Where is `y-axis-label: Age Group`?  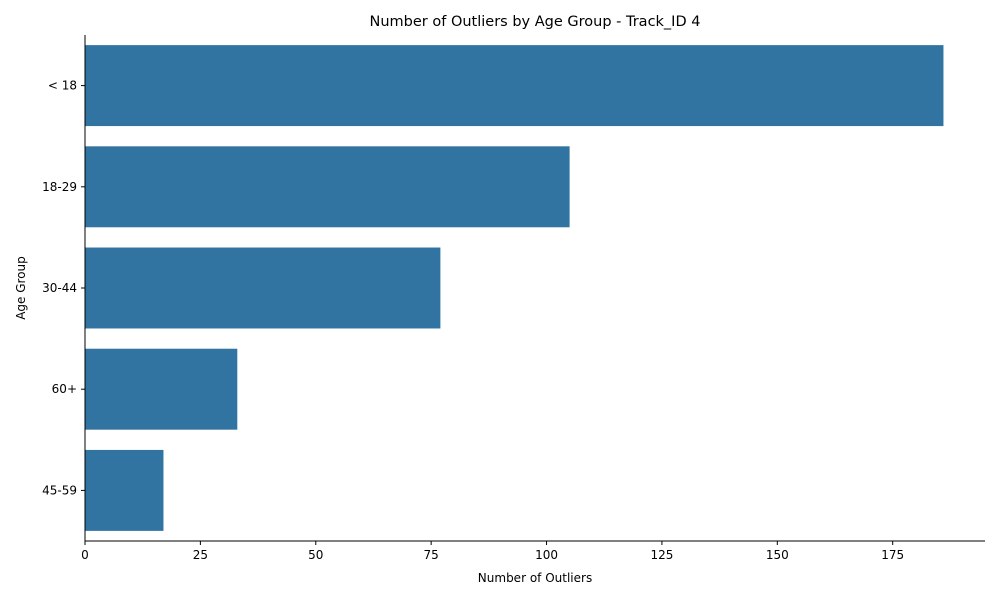
y-axis-label: Age Group is located at coordinates (21, 288).